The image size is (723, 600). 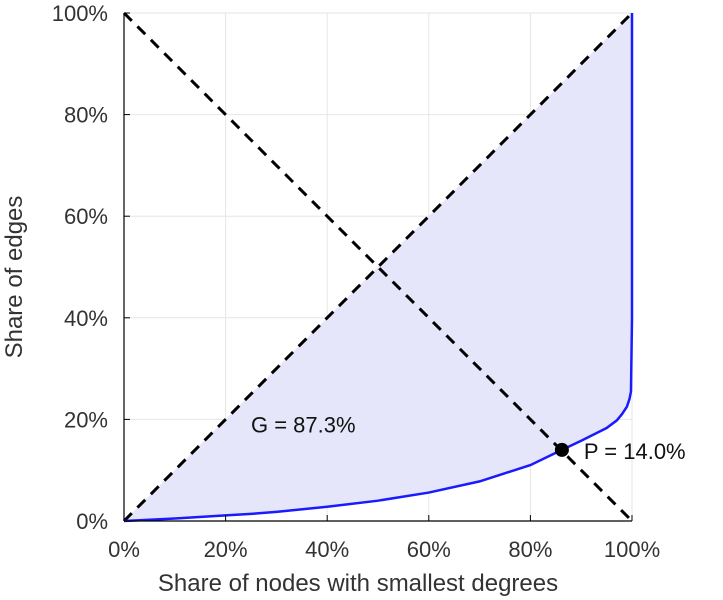 What do you see at coordinates (124, 549) in the screenshot?
I see `x-tick-label: 0%` at bounding box center [124, 549].